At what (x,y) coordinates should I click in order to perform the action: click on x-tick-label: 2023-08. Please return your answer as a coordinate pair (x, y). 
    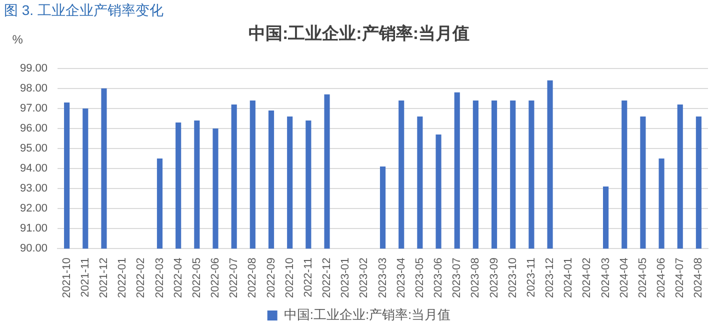
    Looking at the image, I should click on (476, 278).